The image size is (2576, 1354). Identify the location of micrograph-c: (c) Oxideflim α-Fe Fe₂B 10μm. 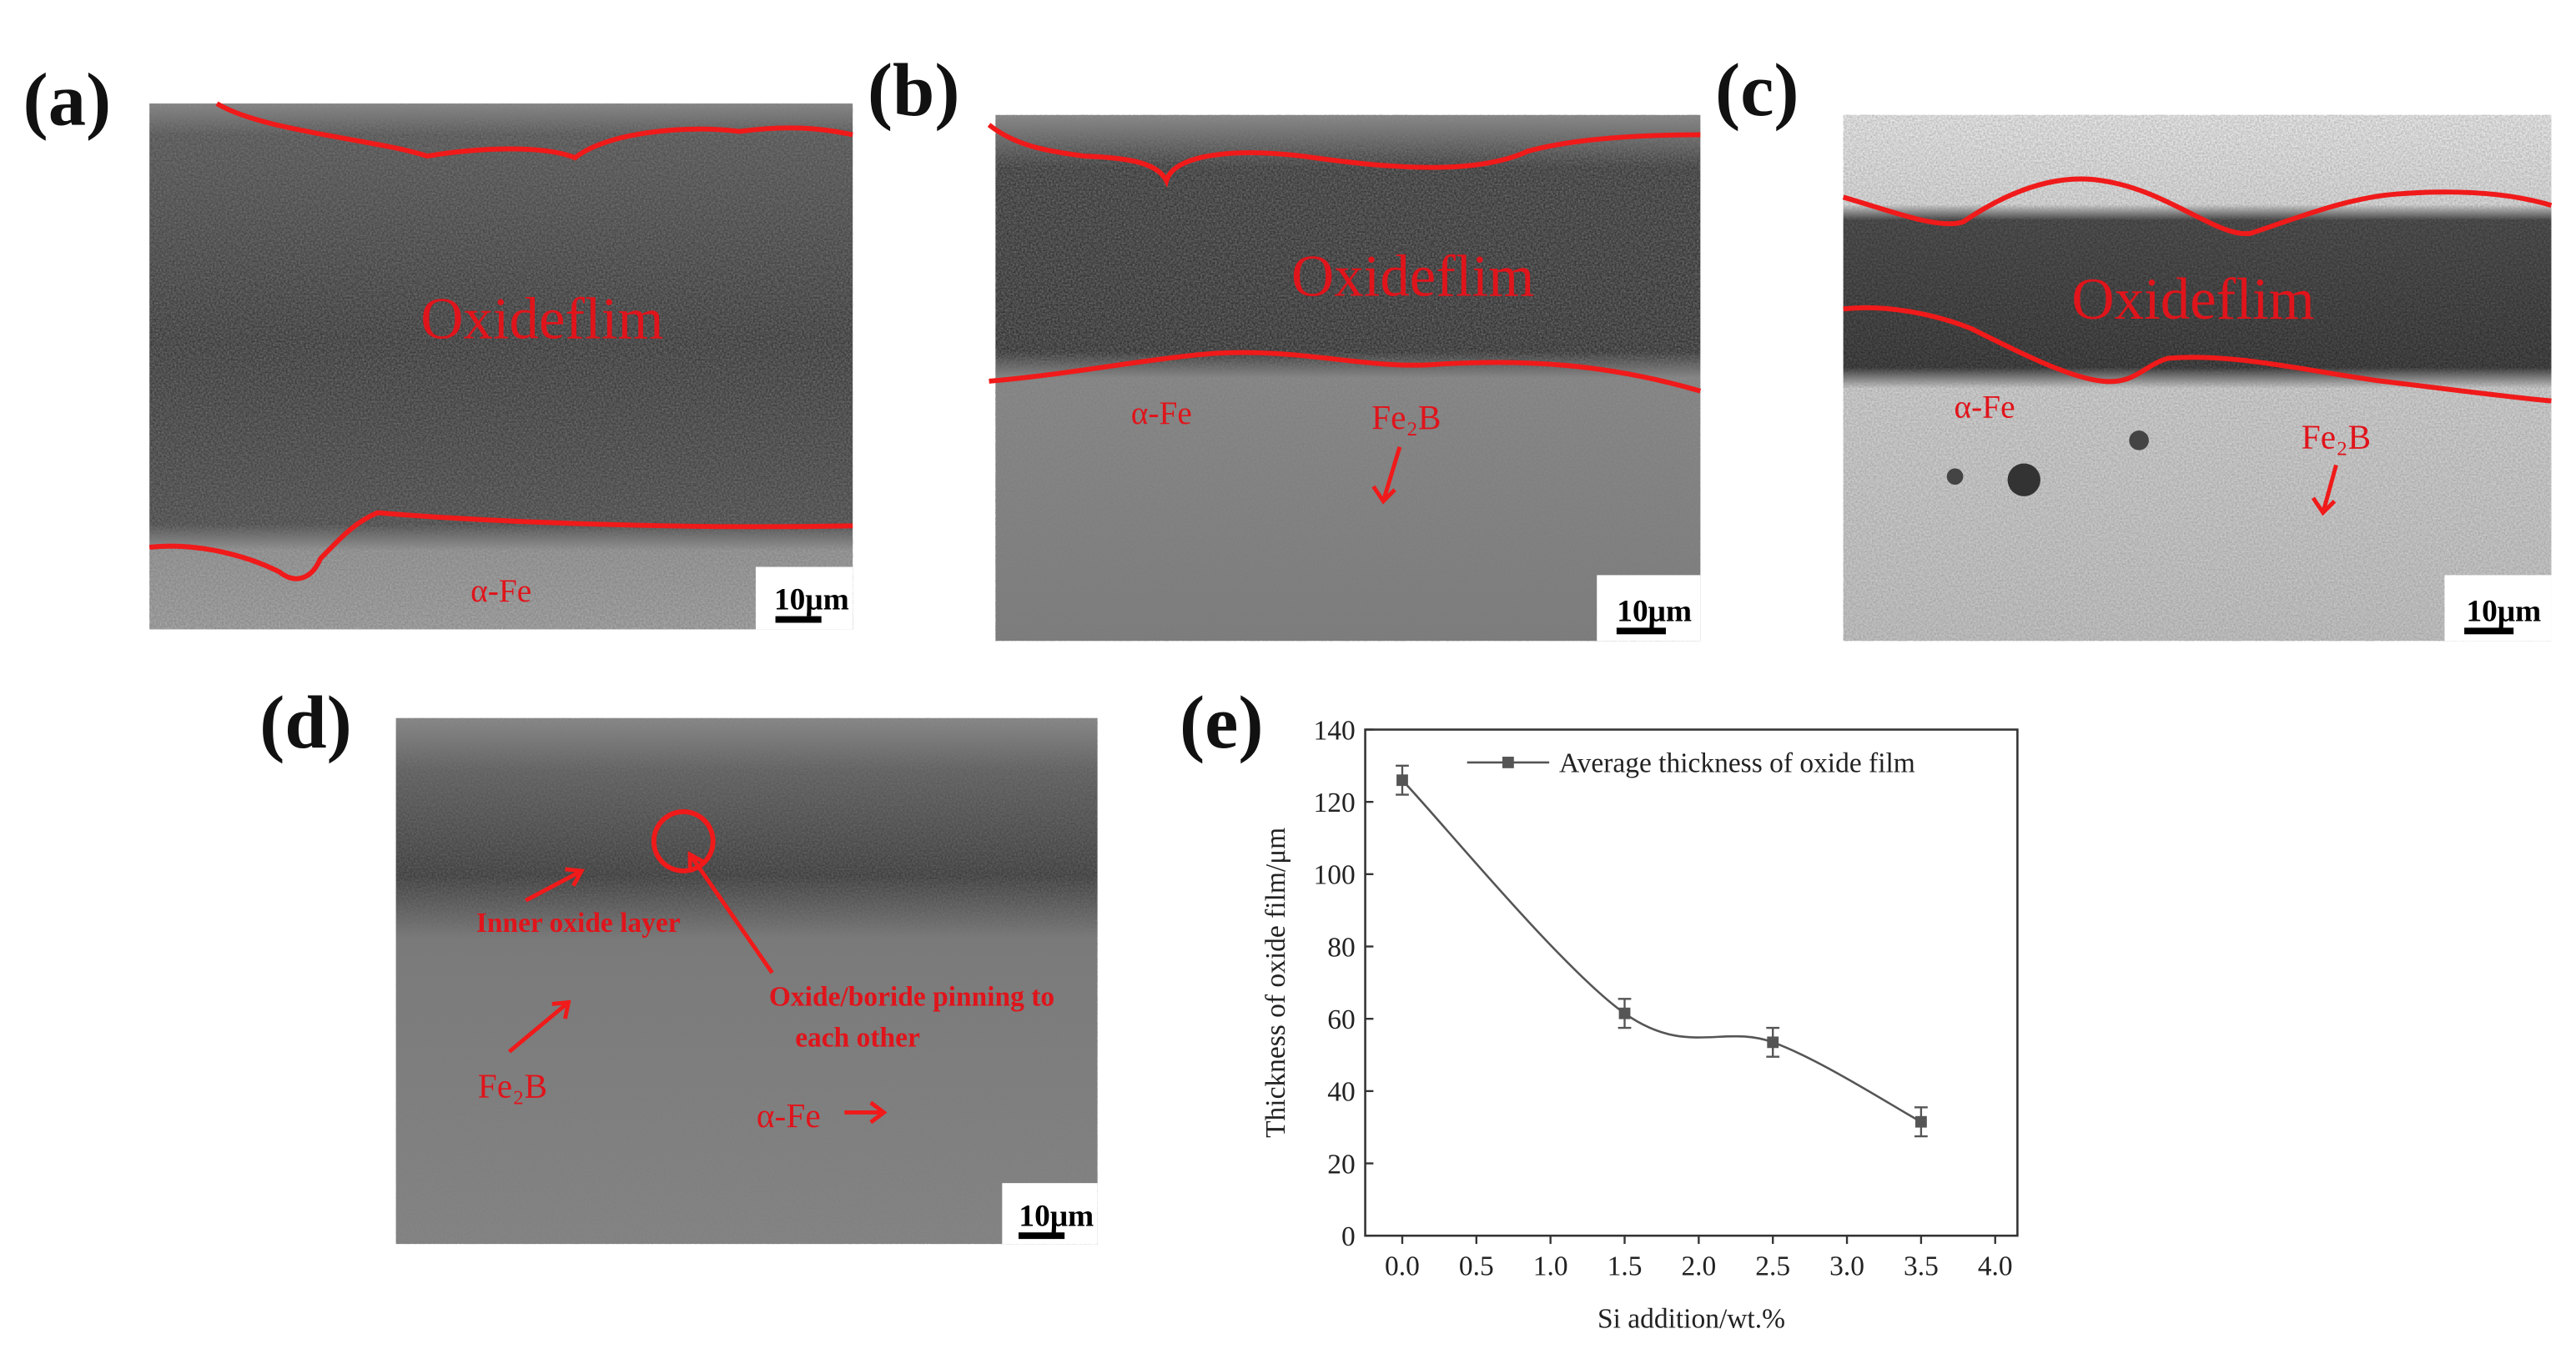
(2134, 345).